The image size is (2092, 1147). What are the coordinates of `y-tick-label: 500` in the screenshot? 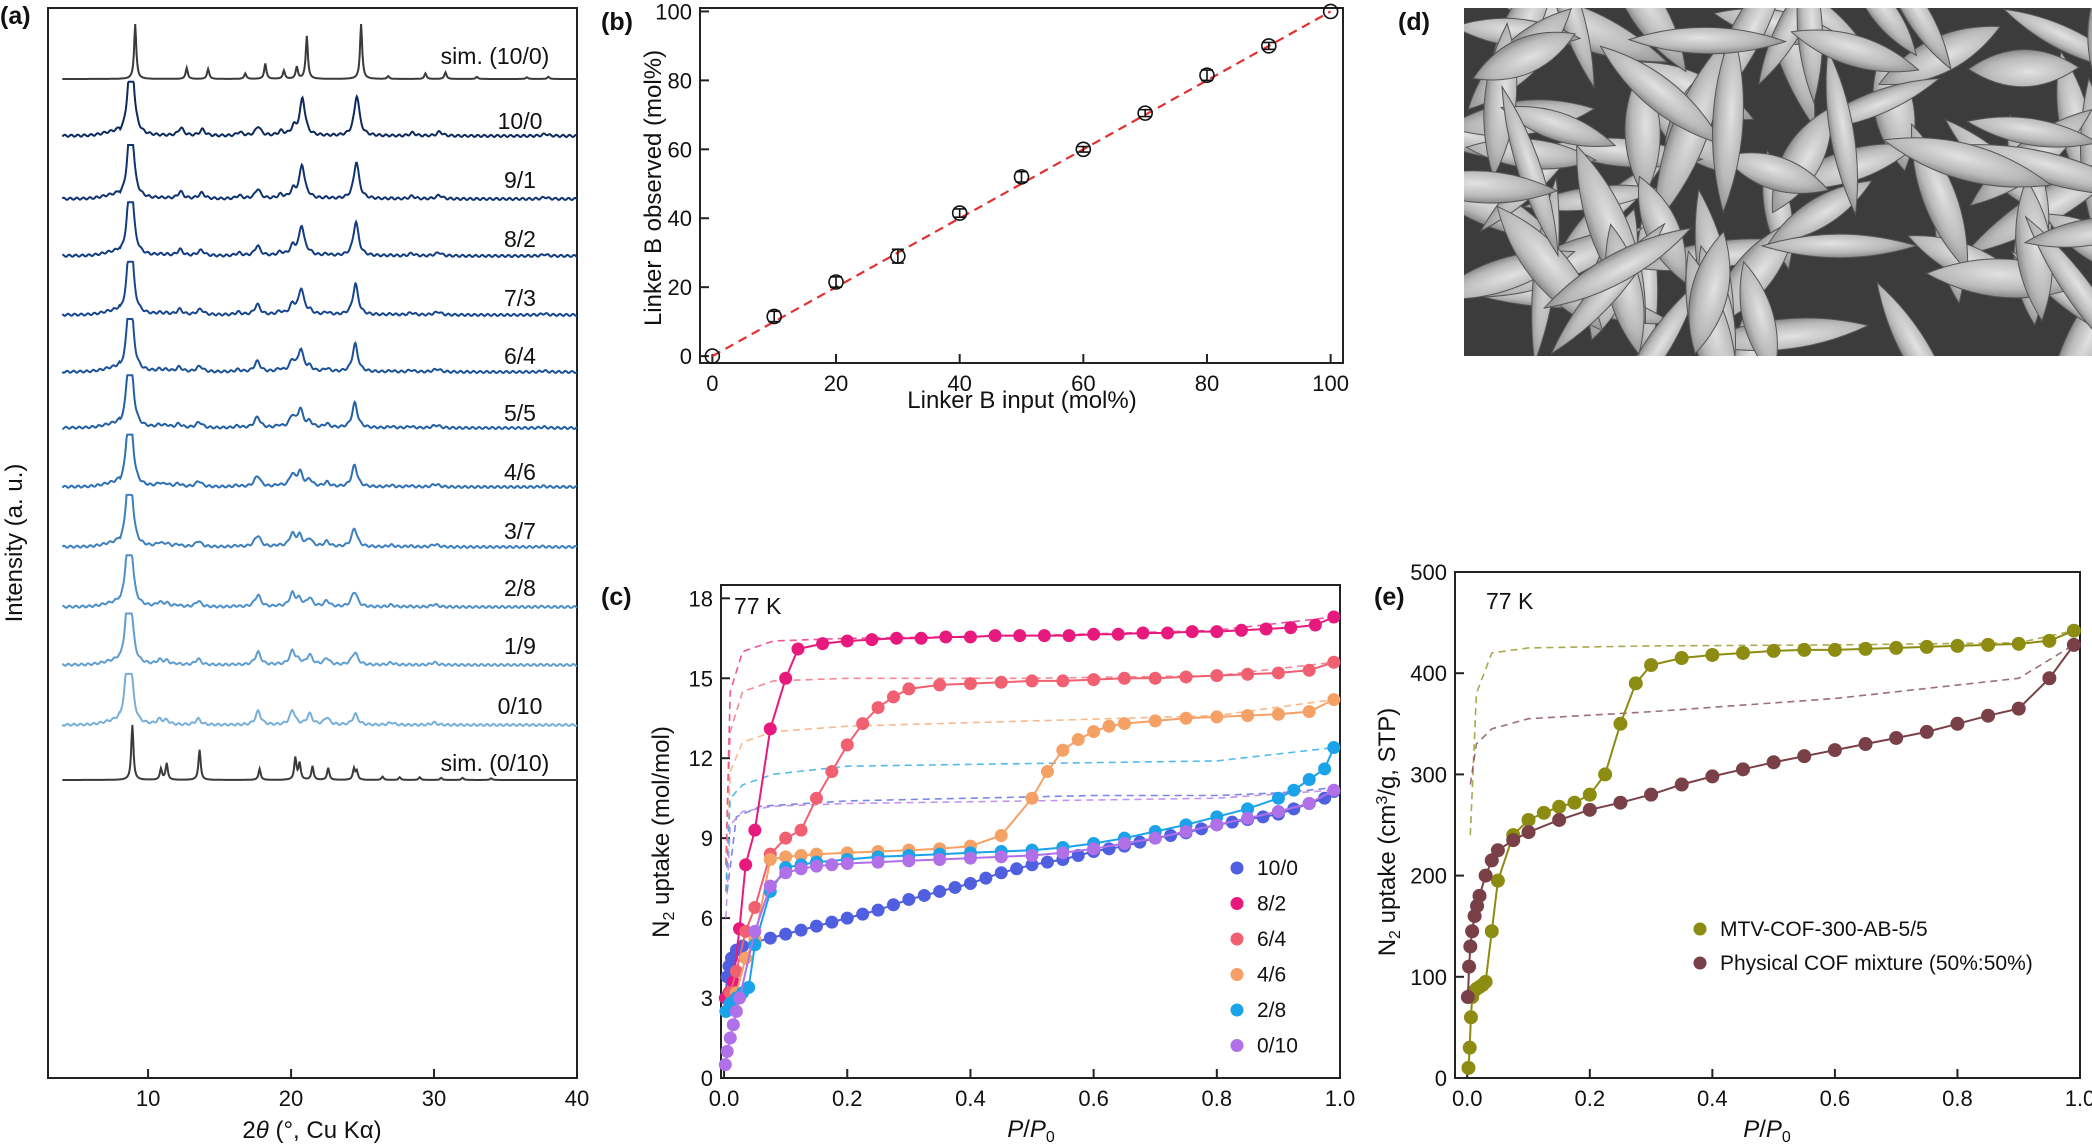 It's located at (1428, 572).